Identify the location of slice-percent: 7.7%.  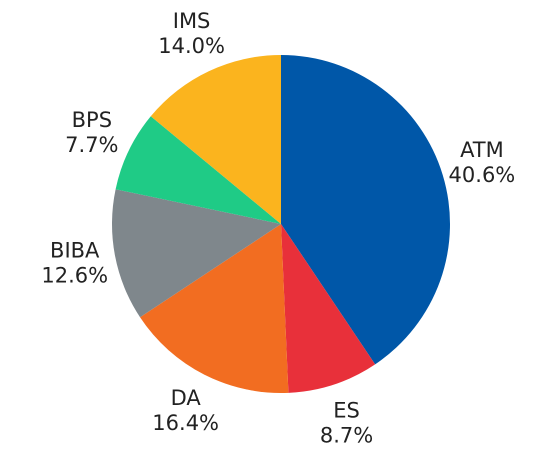
(91, 145).